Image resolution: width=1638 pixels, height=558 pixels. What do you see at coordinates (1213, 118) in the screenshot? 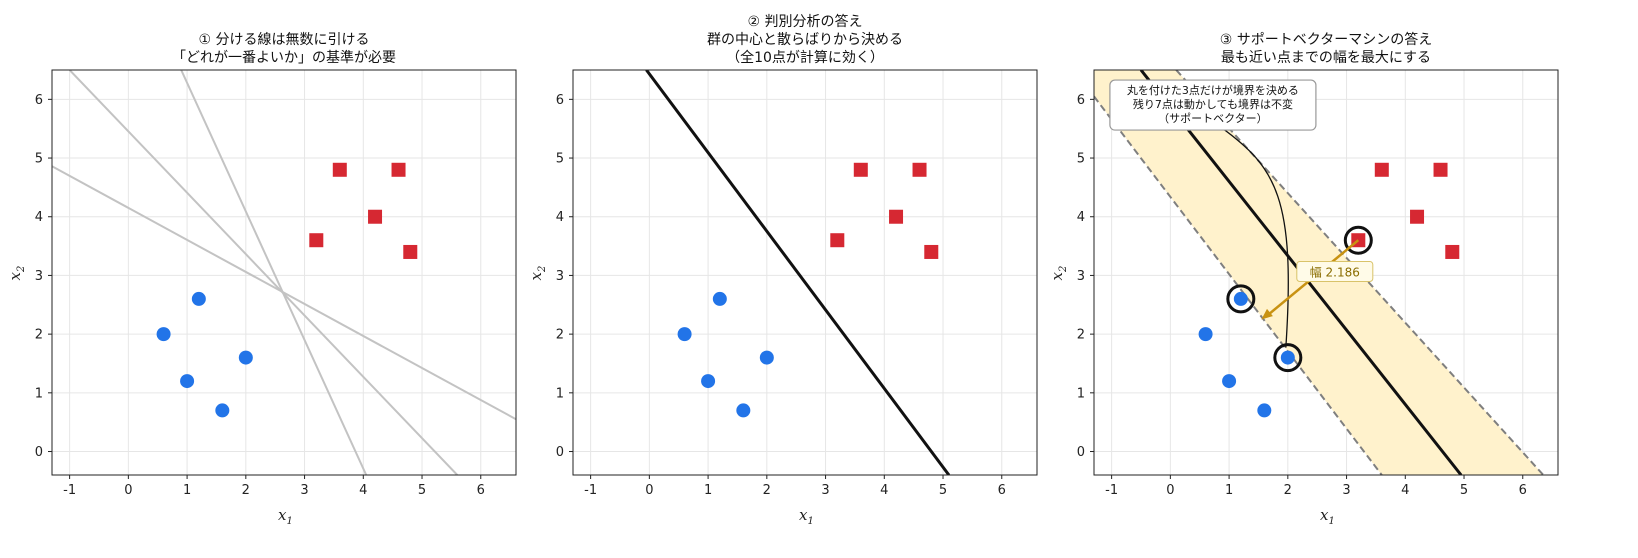
I see `annotation-text-line: （サポートベクター）` at bounding box center [1213, 118].